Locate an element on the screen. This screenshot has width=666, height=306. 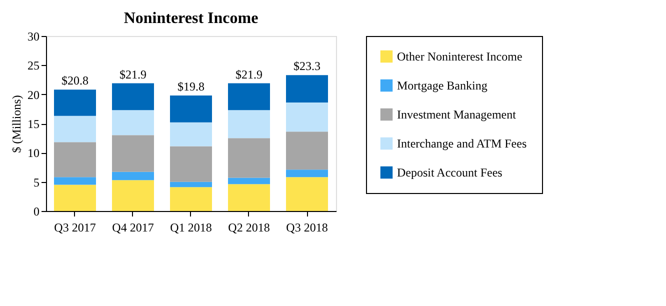
y-tick-label: 5 is located at coordinates (37, 182).